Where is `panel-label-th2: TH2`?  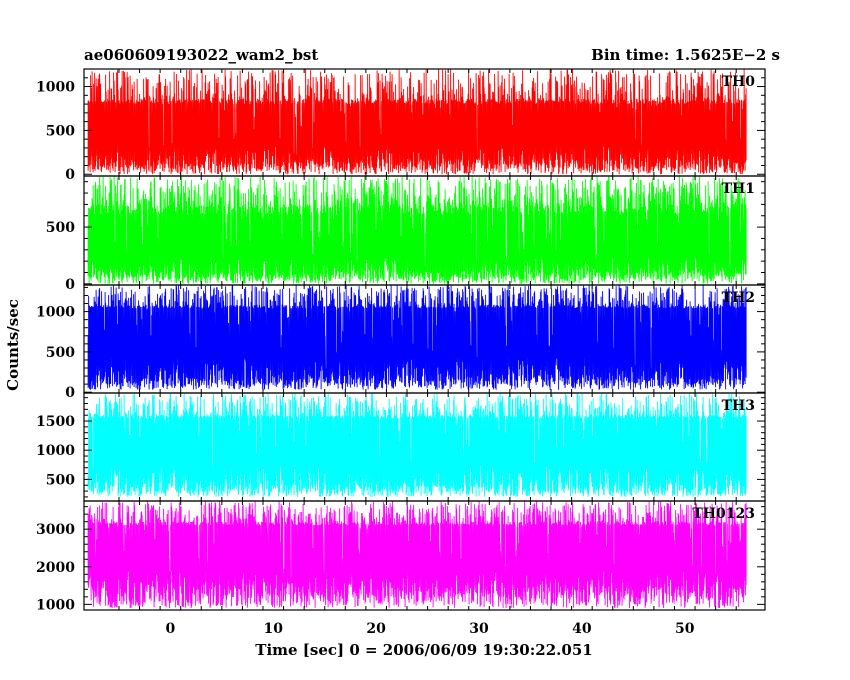
panel-label-th2: TH2 is located at coordinates (738, 298).